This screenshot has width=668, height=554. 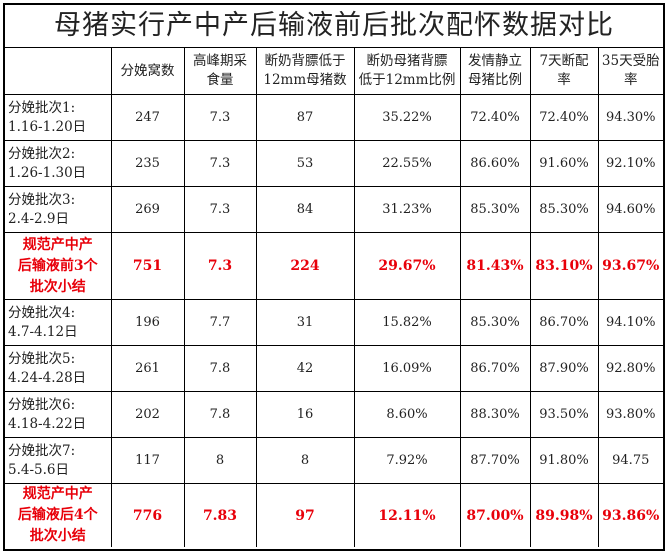 What do you see at coordinates (305, 414) in the screenshot?
I see `cell-thin-count: 16` at bounding box center [305, 414].